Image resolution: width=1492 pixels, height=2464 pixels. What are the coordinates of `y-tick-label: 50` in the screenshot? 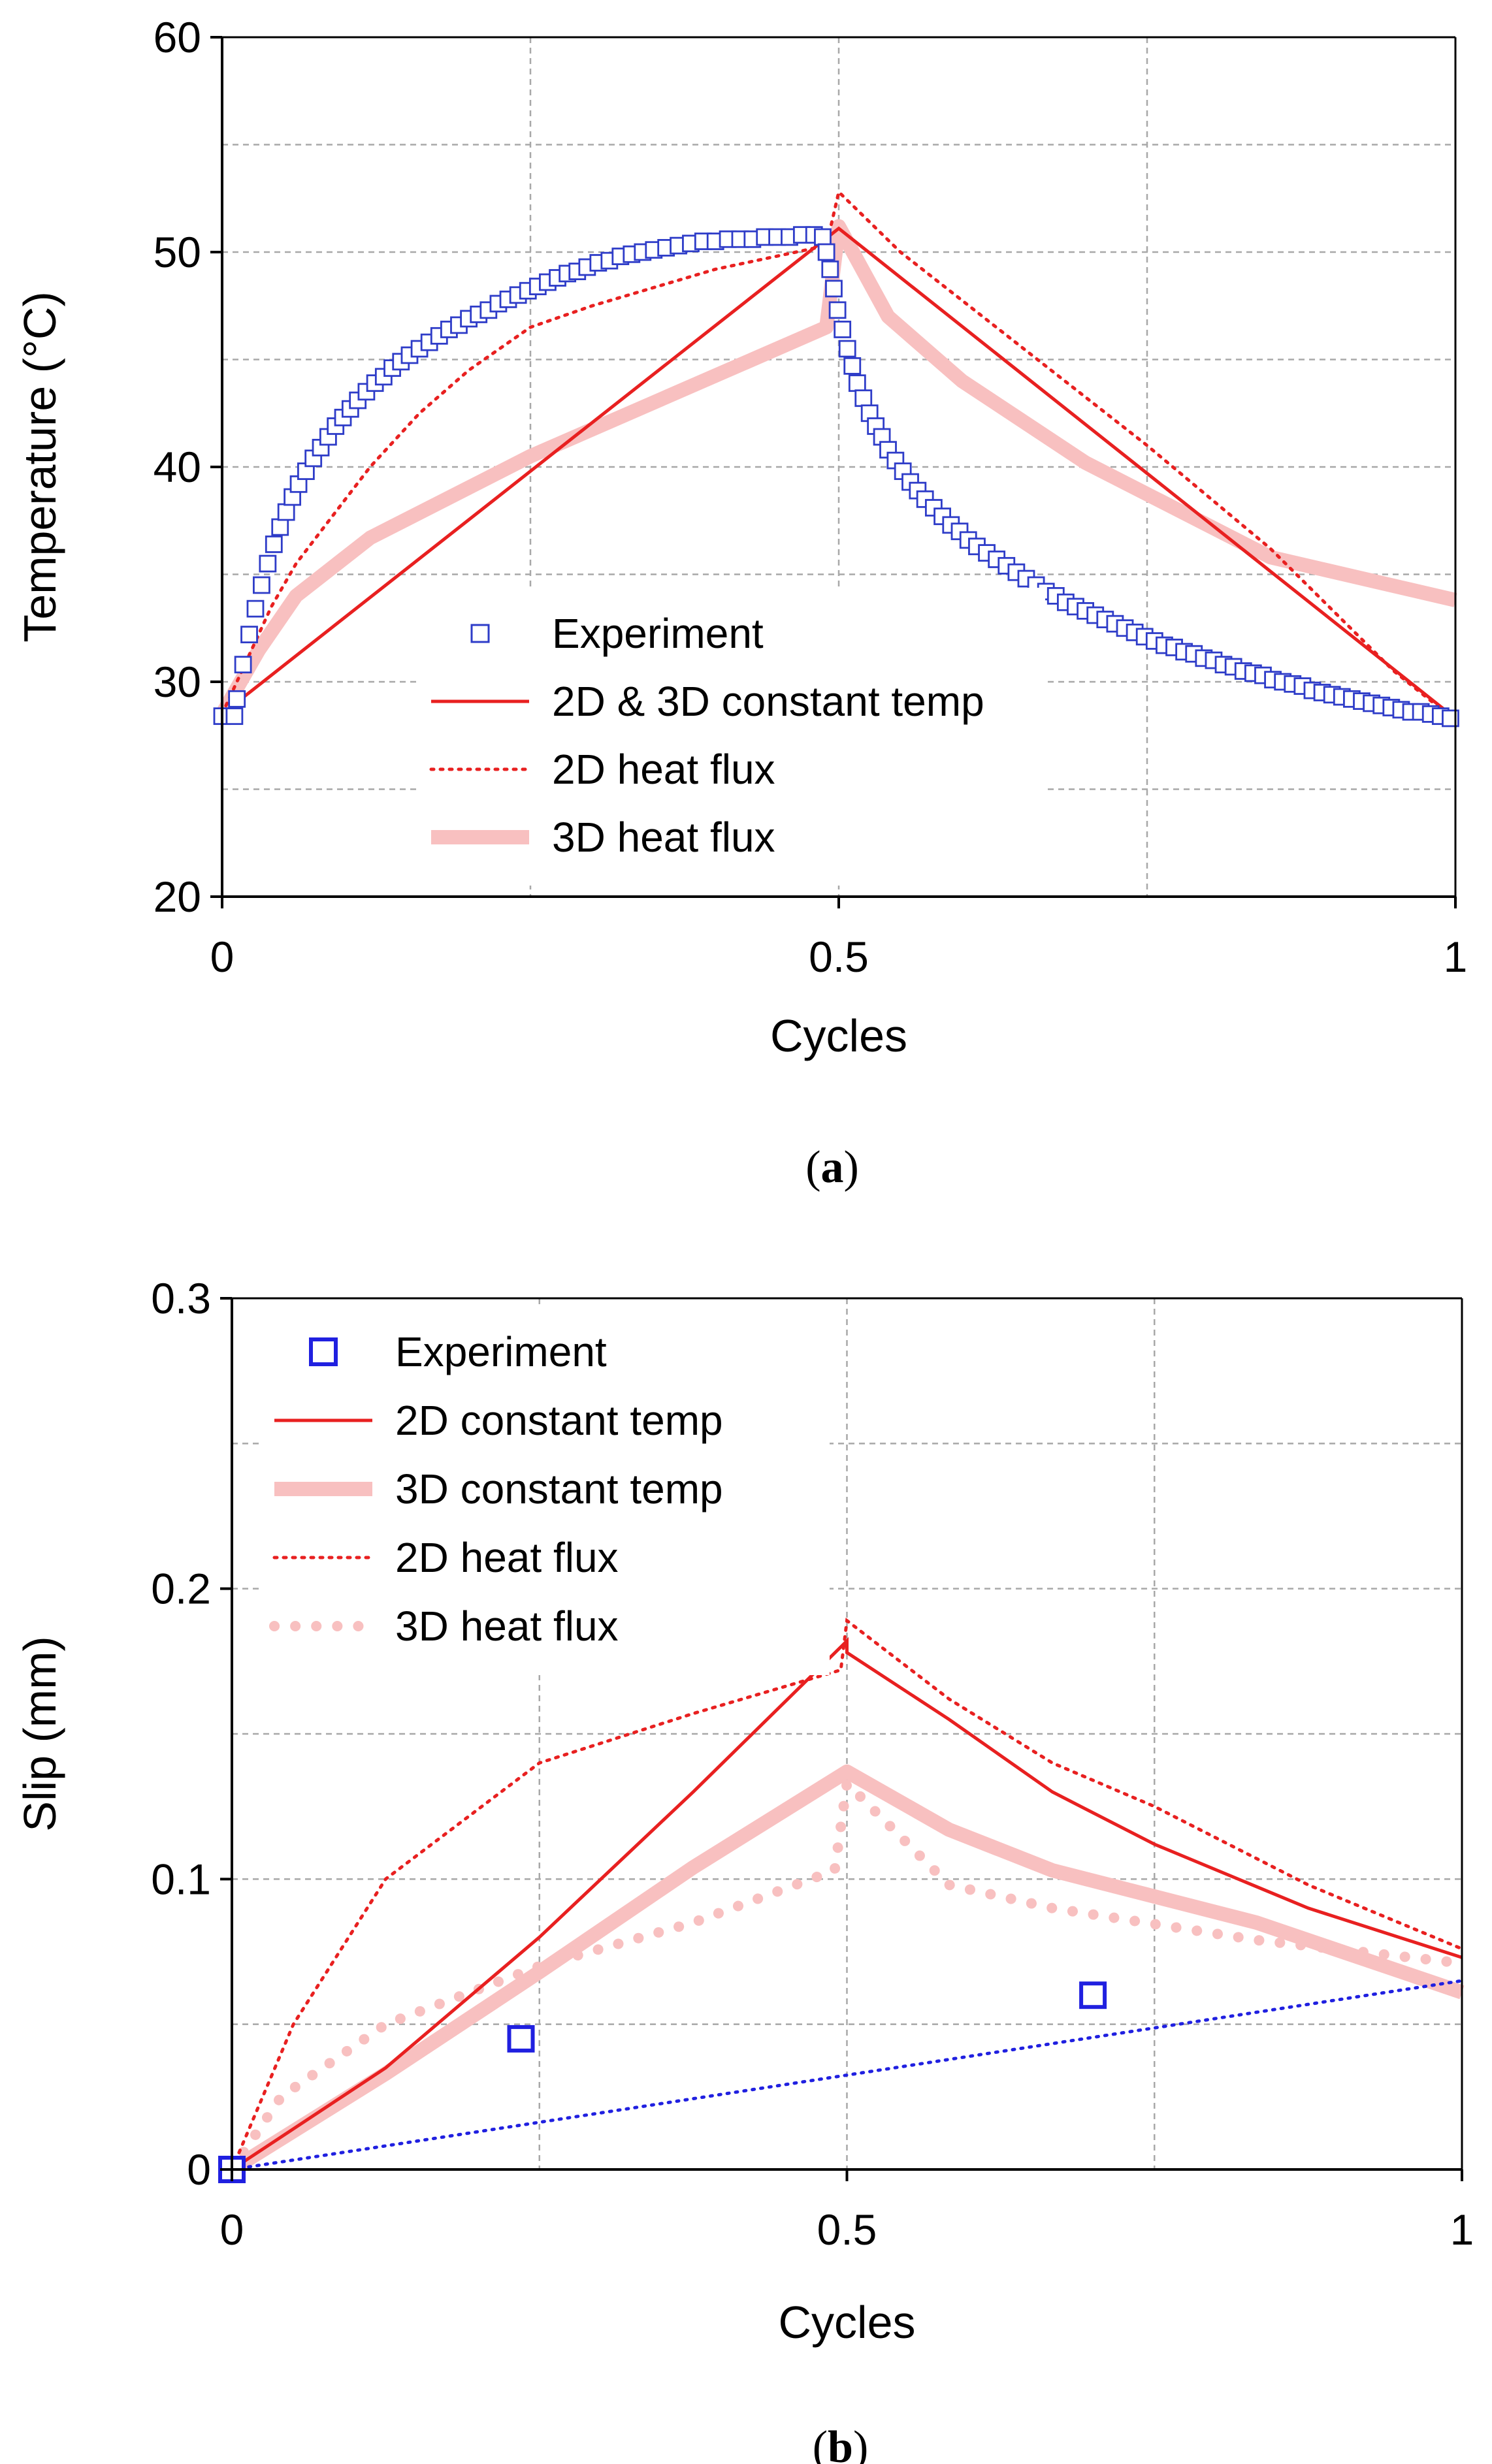 It's located at (177, 252).